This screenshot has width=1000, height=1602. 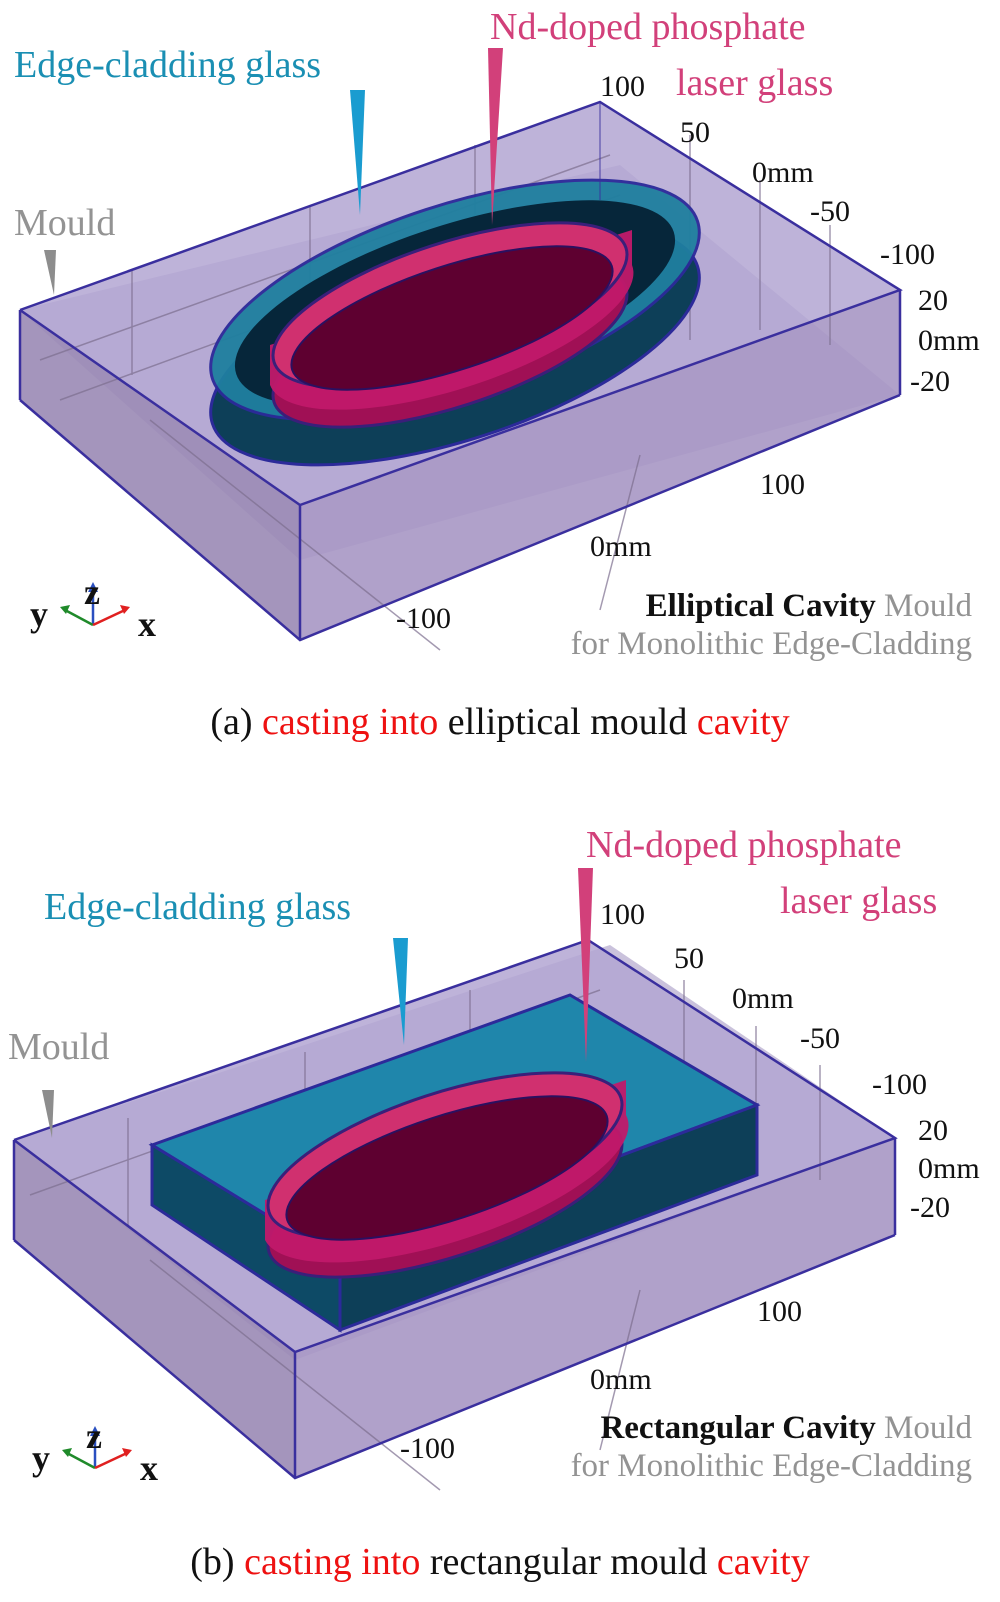 I want to click on panel-b-subtitle: for Monolithic Edge-Cladding, so click(x=771, y=1466).